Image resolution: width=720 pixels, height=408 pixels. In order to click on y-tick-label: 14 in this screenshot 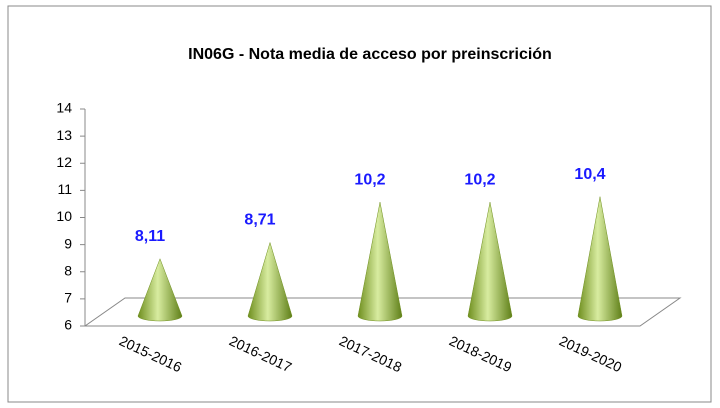, I will do `click(64, 108)`.